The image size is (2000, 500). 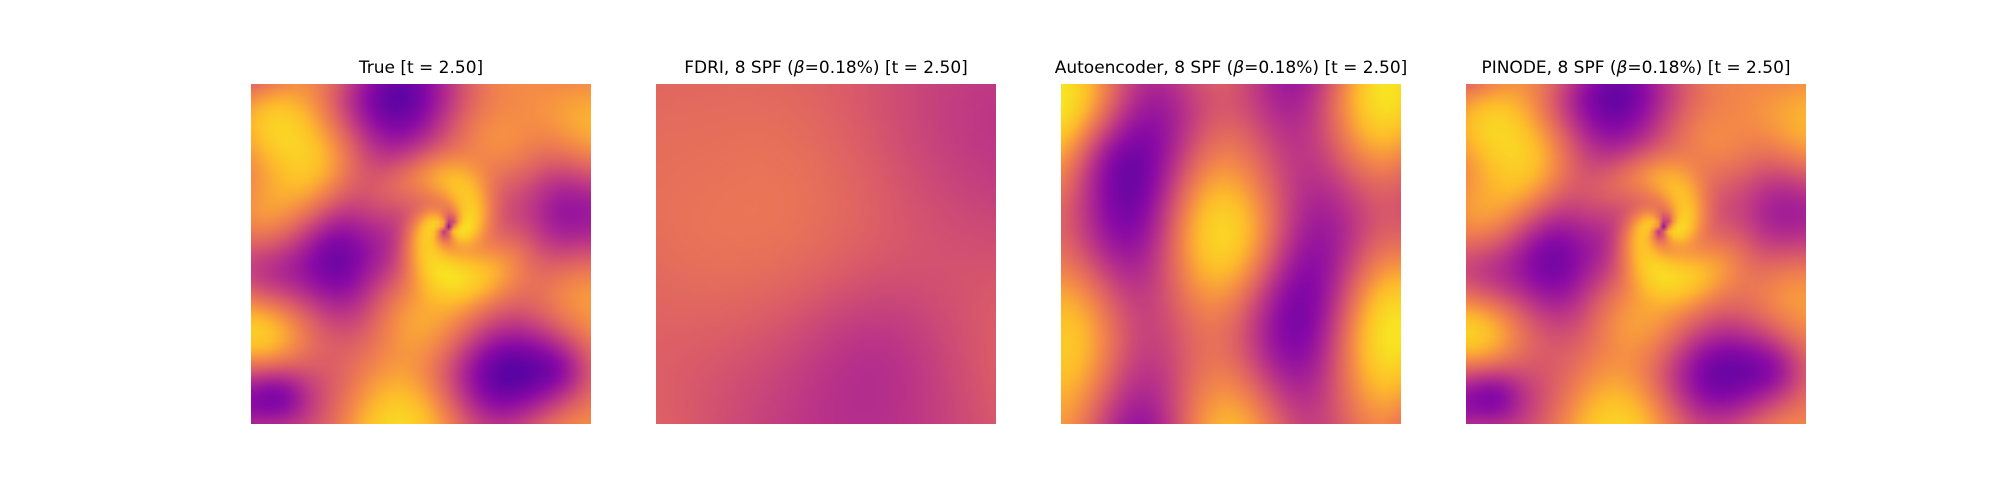 I want to click on field-image-pinode, so click(x=1636, y=254).